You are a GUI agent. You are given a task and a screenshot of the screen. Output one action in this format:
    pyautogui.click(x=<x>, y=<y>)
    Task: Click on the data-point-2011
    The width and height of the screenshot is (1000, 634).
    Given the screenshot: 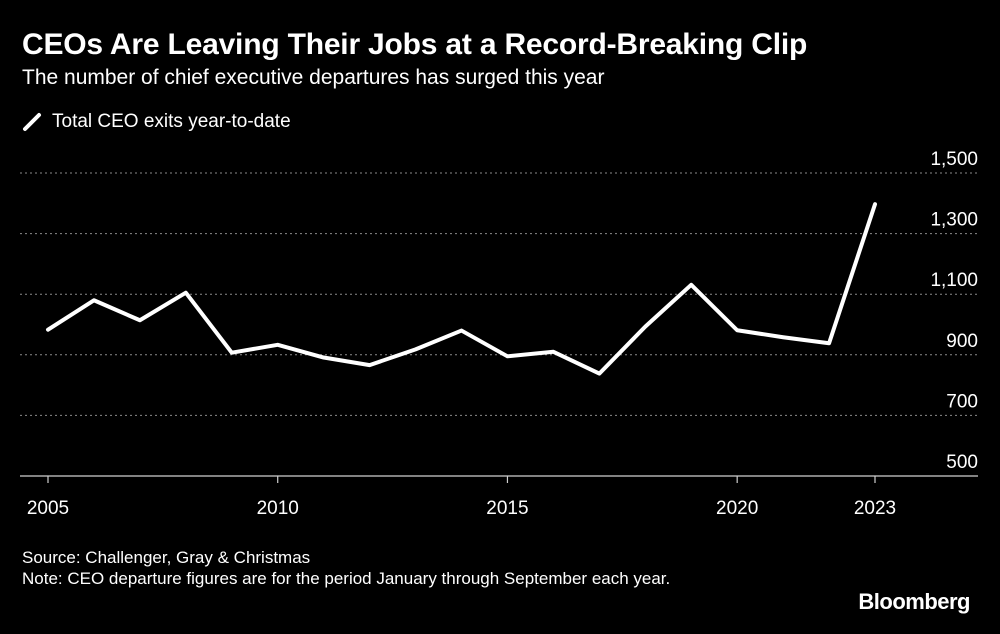 What is the action you would take?
    pyautogui.click(x=324, y=358)
    